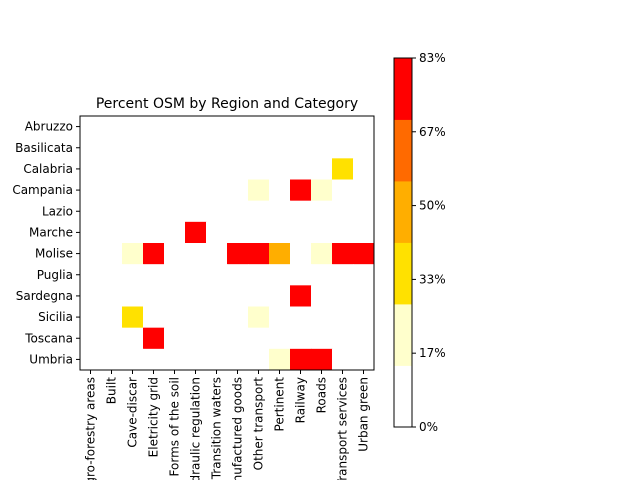  Describe the element at coordinates (51, 359) in the screenshot. I see `row-tick-label: Umbria` at that location.